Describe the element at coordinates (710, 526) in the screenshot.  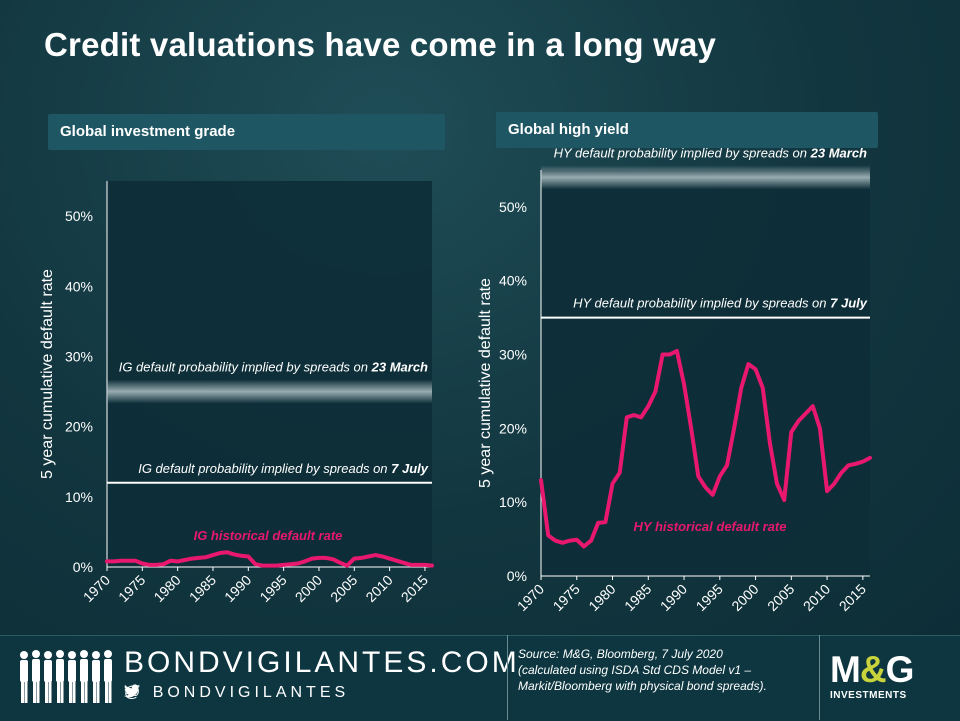
I see `hy-series-label: HY historical default rate` at that location.